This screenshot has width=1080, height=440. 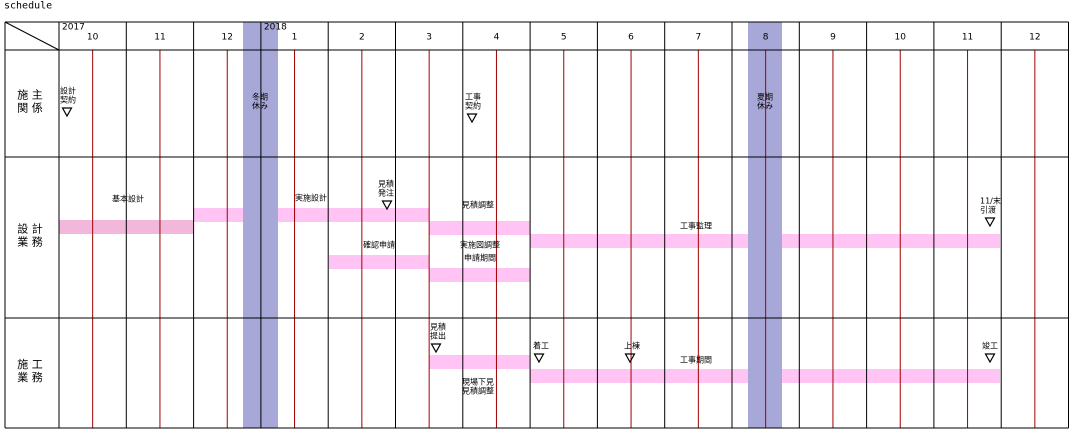 I want to click on year-label: 2017, so click(x=73, y=28).